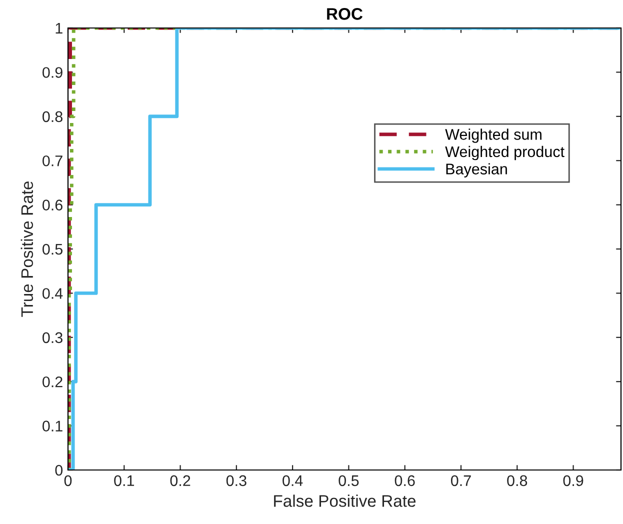 This screenshot has width=623, height=524. Describe the element at coordinates (345, 14) in the screenshot. I see `chart-title: ROC` at that location.